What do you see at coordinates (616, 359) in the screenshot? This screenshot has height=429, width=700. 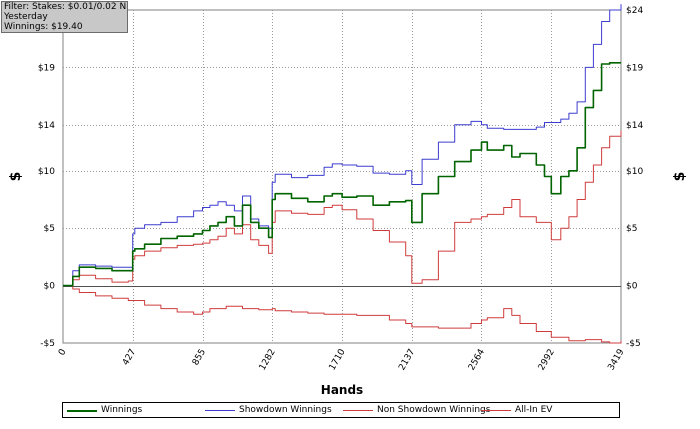 I see `x-tick-label: 3419` at bounding box center [616, 359].